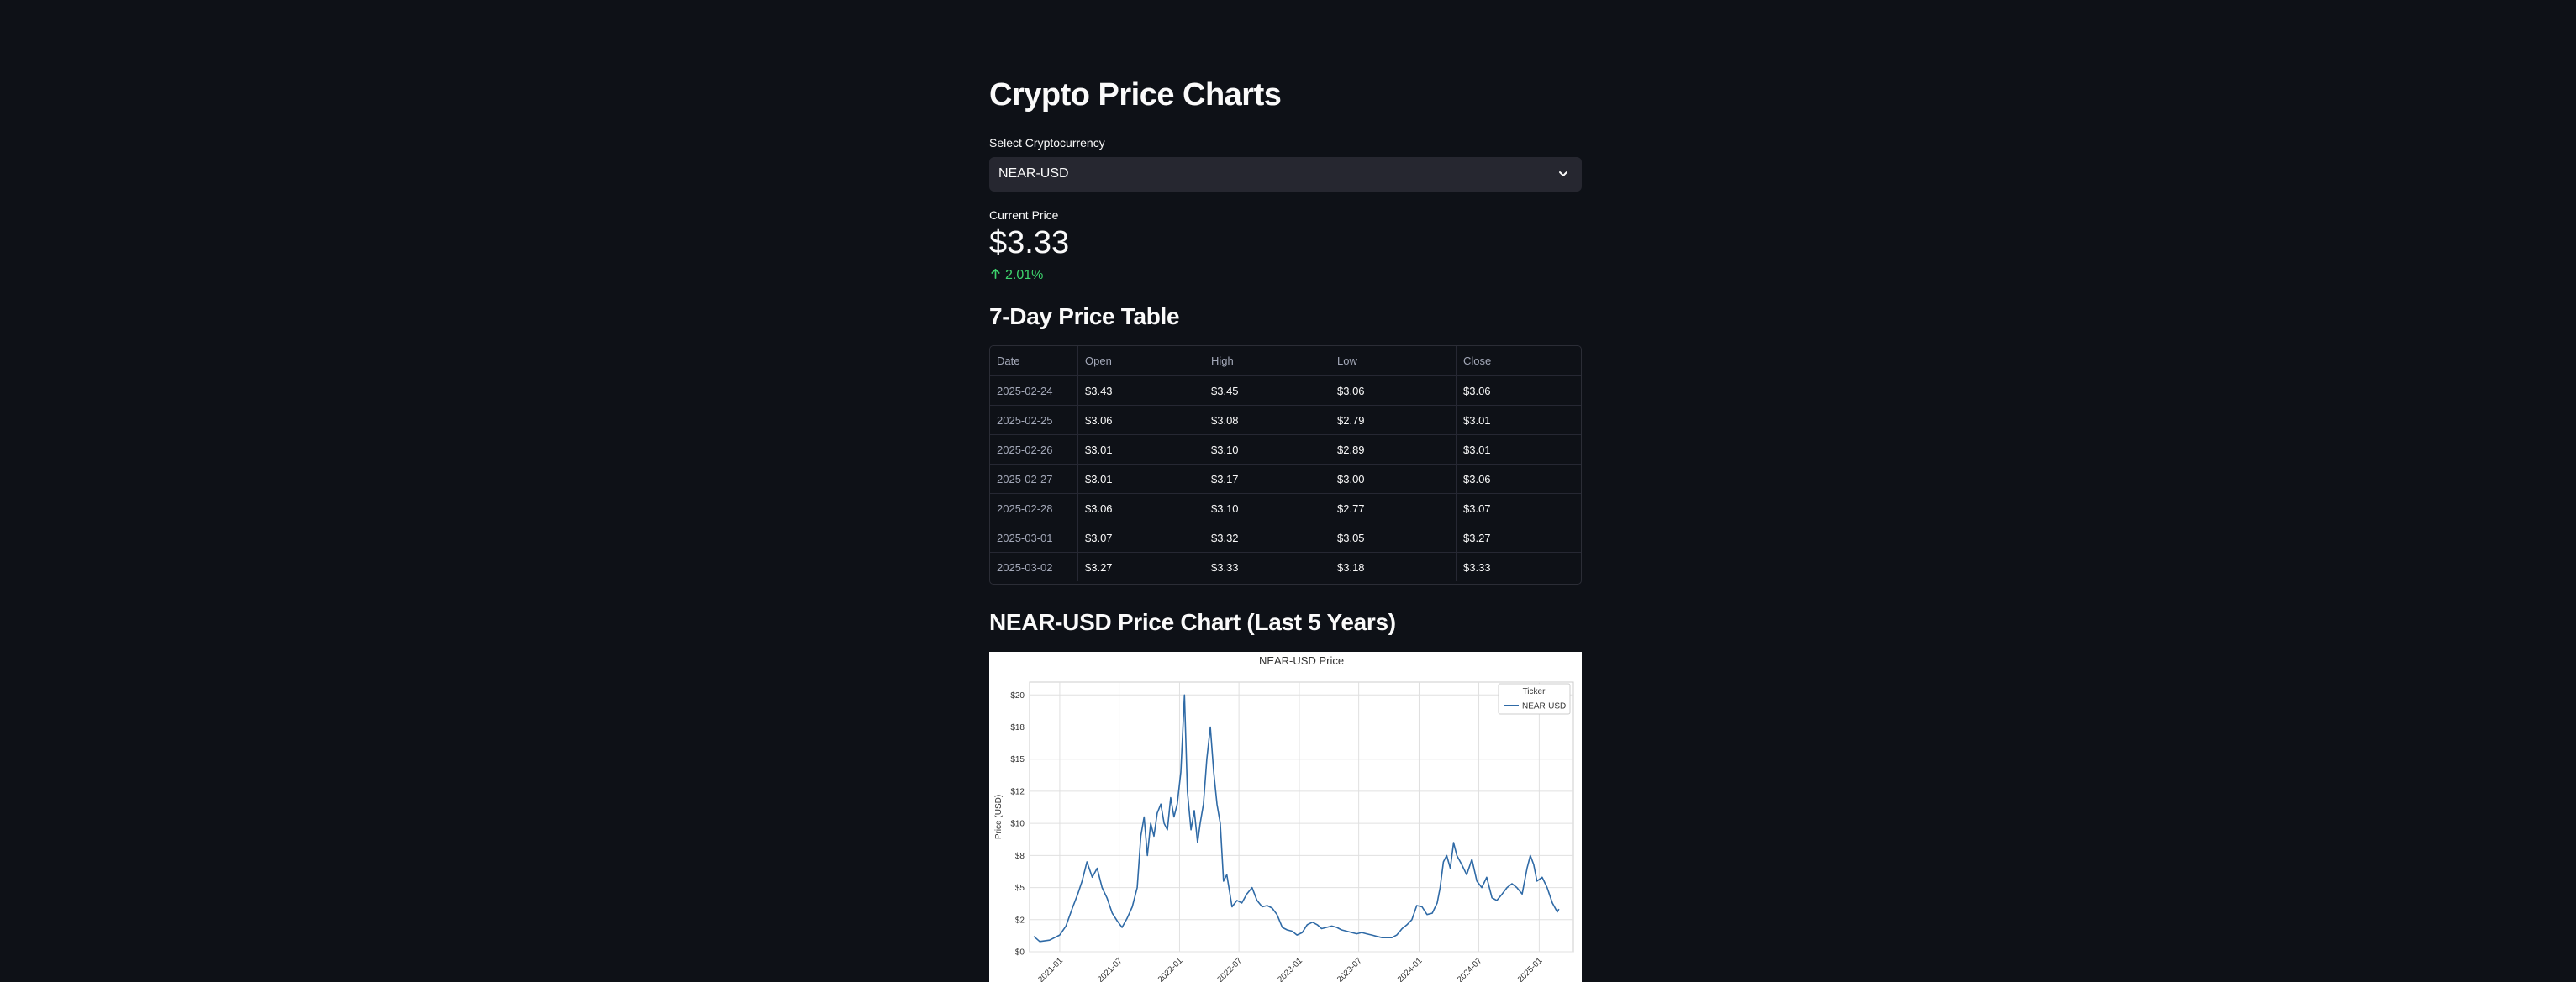 This screenshot has width=2576, height=982. What do you see at coordinates (1170, 969) in the screenshot?
I see `x-tick-label: 2022-01` at bounding box center [1170, 969].